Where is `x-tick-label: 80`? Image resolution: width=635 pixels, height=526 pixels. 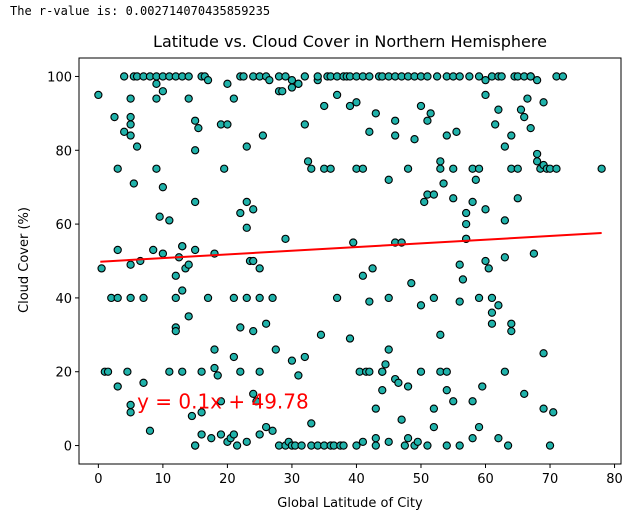 x-tick-label: 80 is located at coordinates (614, 479).